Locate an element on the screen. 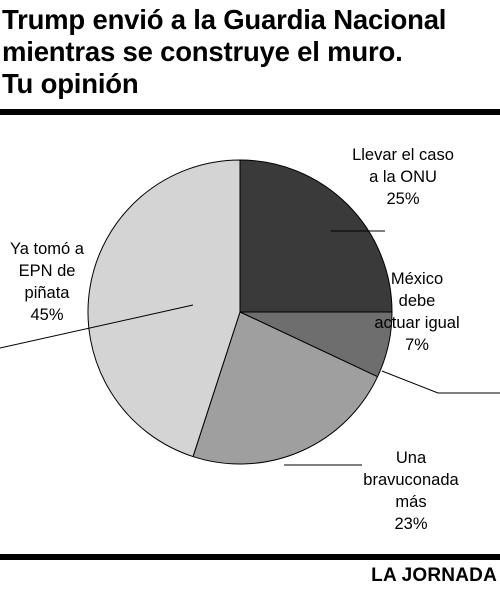 The height and width of the screenshot is (594, 500). slice-category-label: Una is located at coordinates (411, 458).